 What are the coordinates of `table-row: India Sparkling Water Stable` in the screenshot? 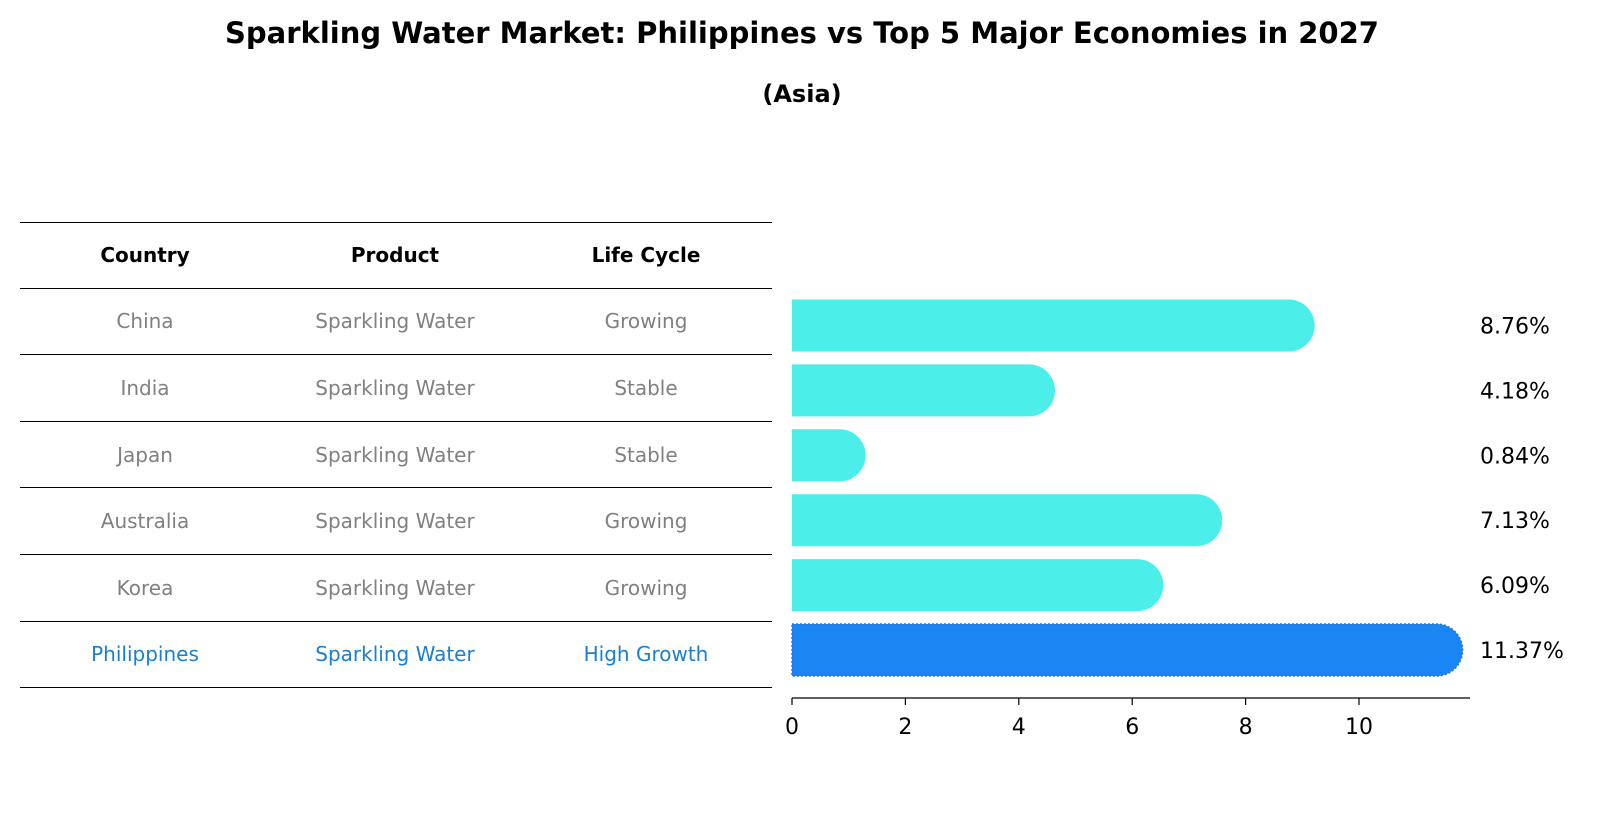 It's located at (396, 388).